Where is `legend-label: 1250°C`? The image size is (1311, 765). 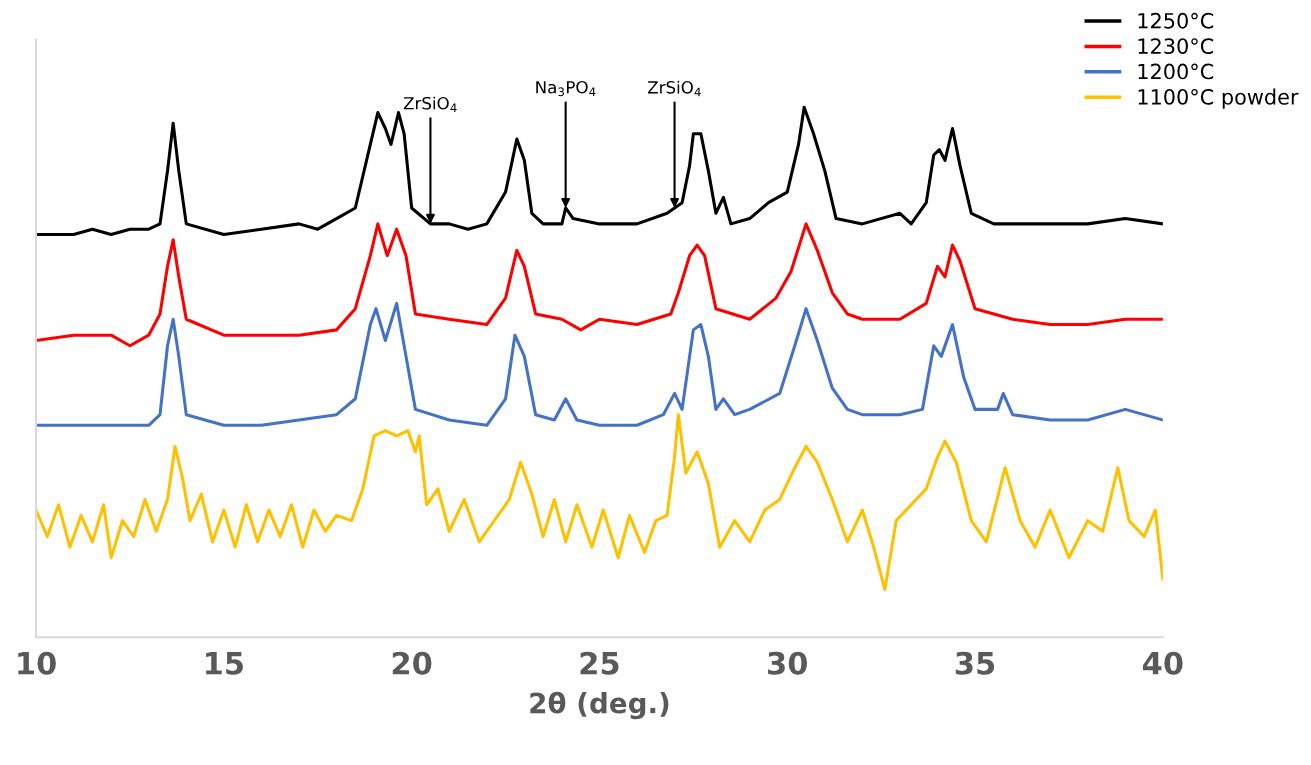
legend-label: 1250°C is located at coordinates (1176, 20).